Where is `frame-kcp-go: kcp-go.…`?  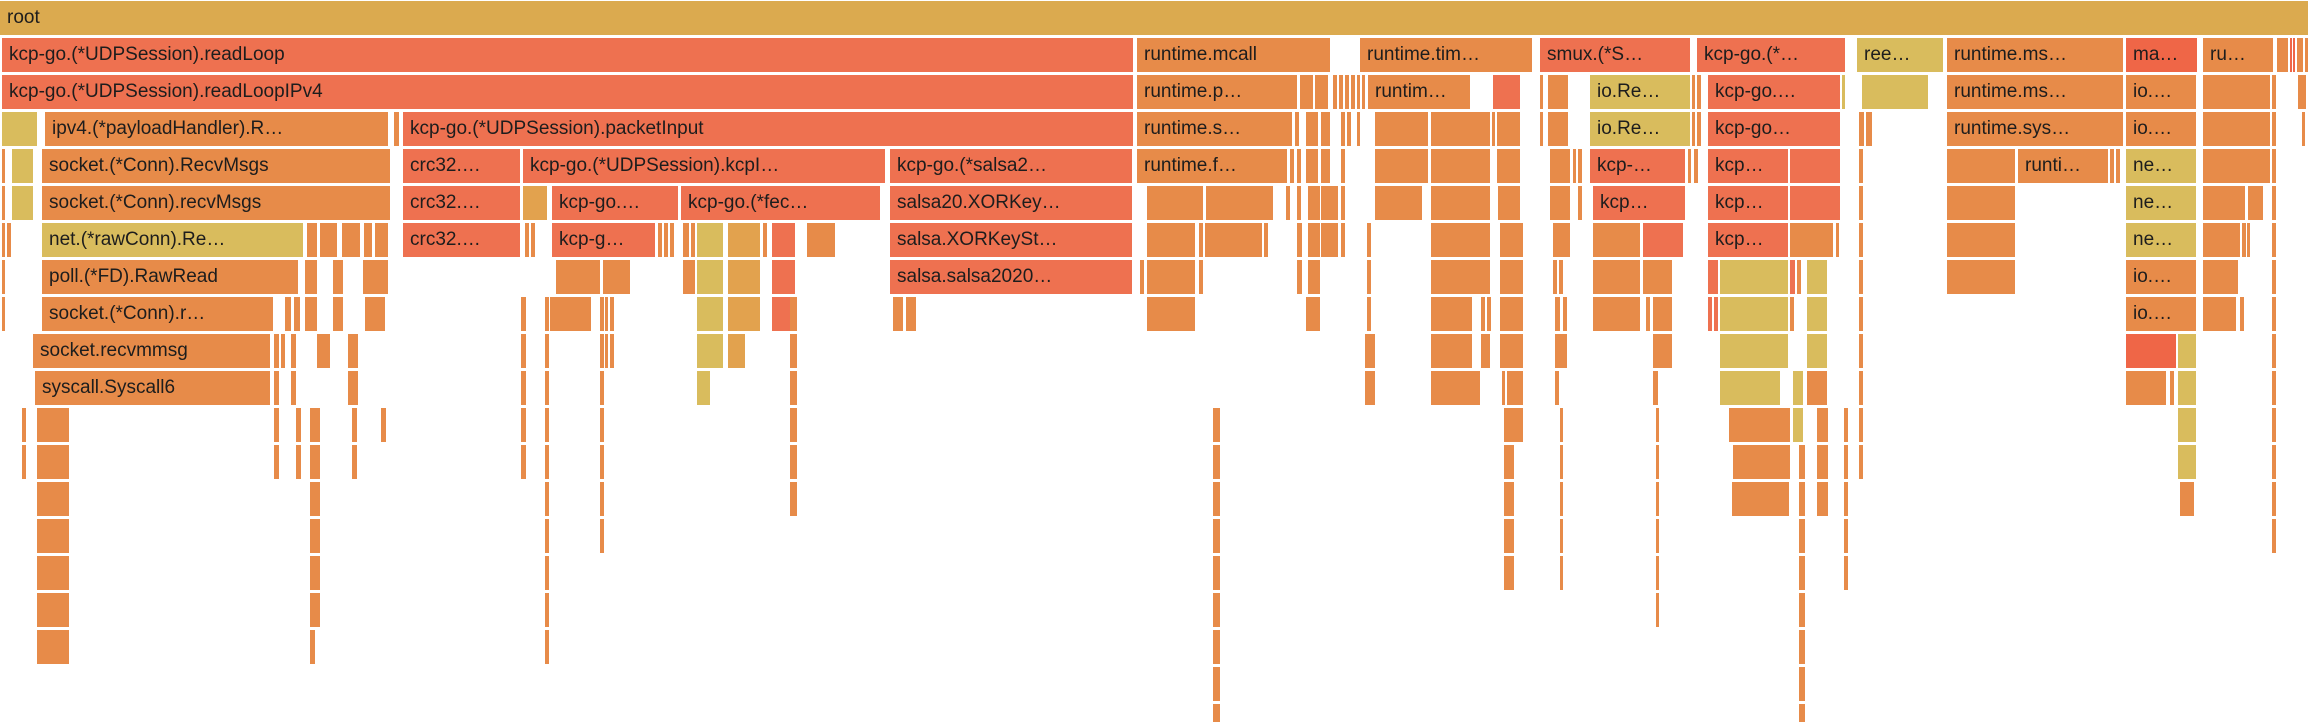 frame-kcp-go: kcp-go.… is located at coordinates (1774, 92).